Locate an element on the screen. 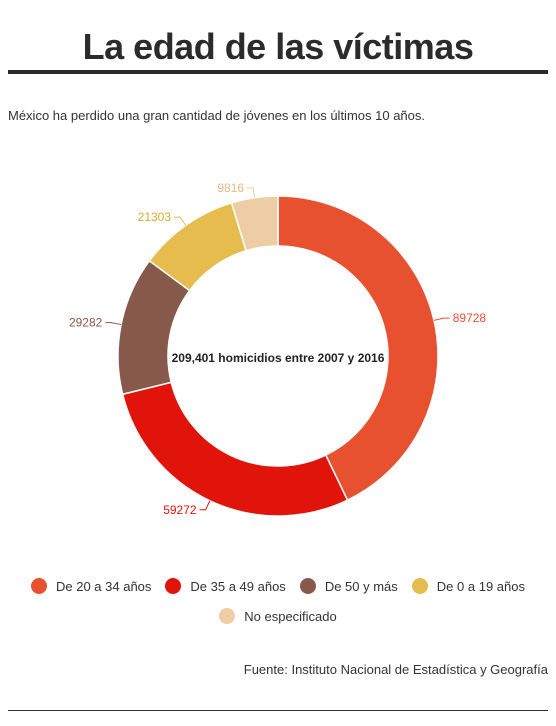 Image resolution: width=556 pixels, height=726 pixels. legend-label: De 35 a 49 años is located at coordinates (238, 586).